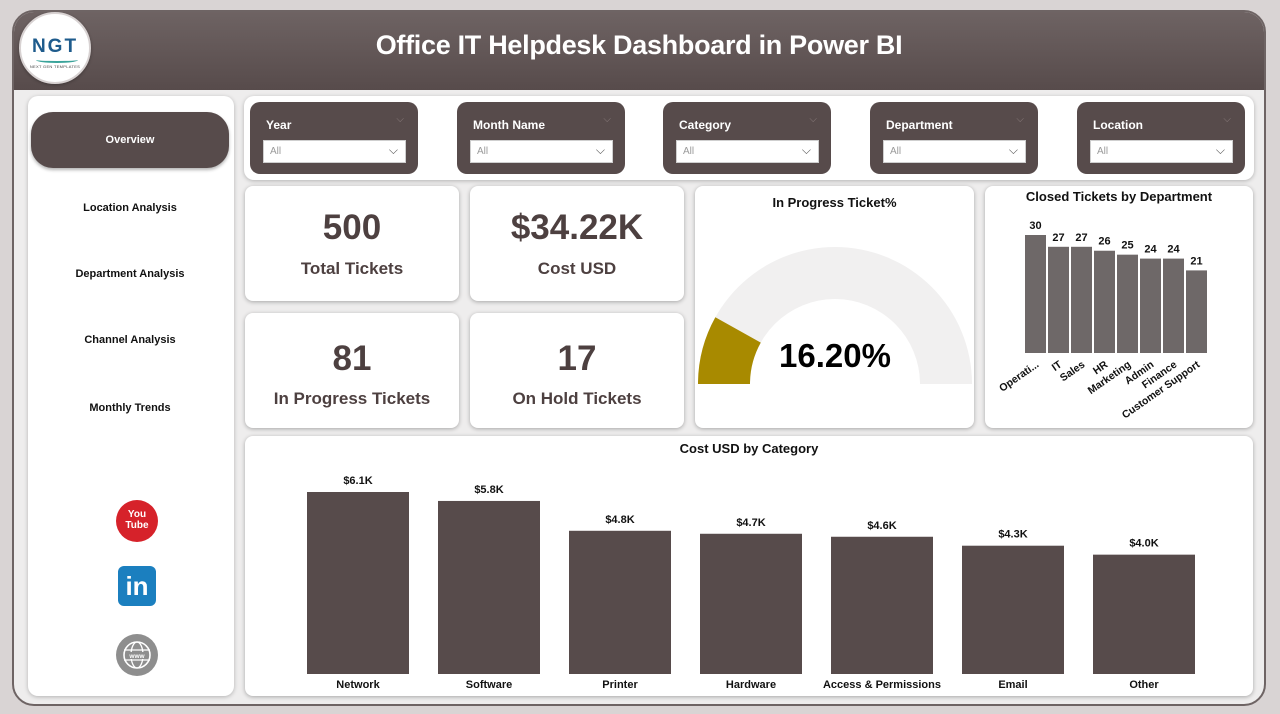  Describe the element at coordinates (619, 520) in the screenshot. I see `category-bar-label: $4.8K` at that location.